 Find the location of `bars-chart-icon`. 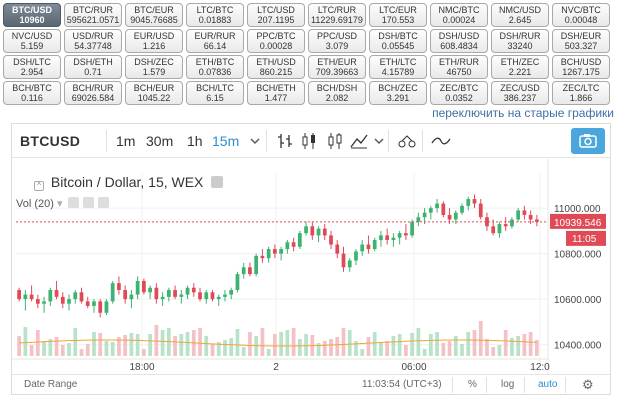

bars-chart-icon is located at coordinates (285, 141).